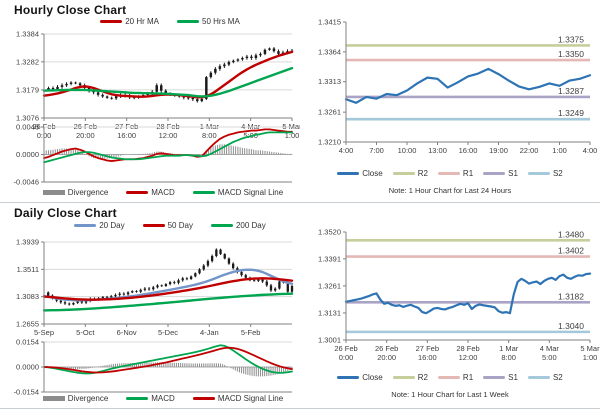 Image resolution: width=600 pixels, height=413 pixels. What do you see at coordinates (329, 232) in the screenshot?
I see `svg-text: 1.3520` at bounding box center [329, 232].